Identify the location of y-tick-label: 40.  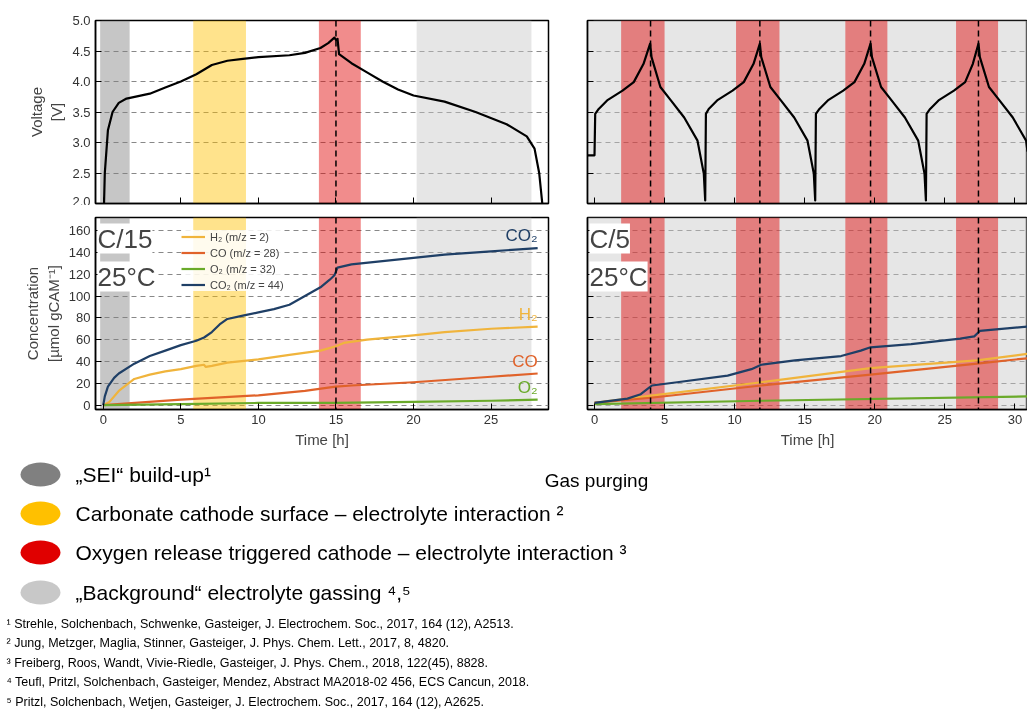
(83, 361).